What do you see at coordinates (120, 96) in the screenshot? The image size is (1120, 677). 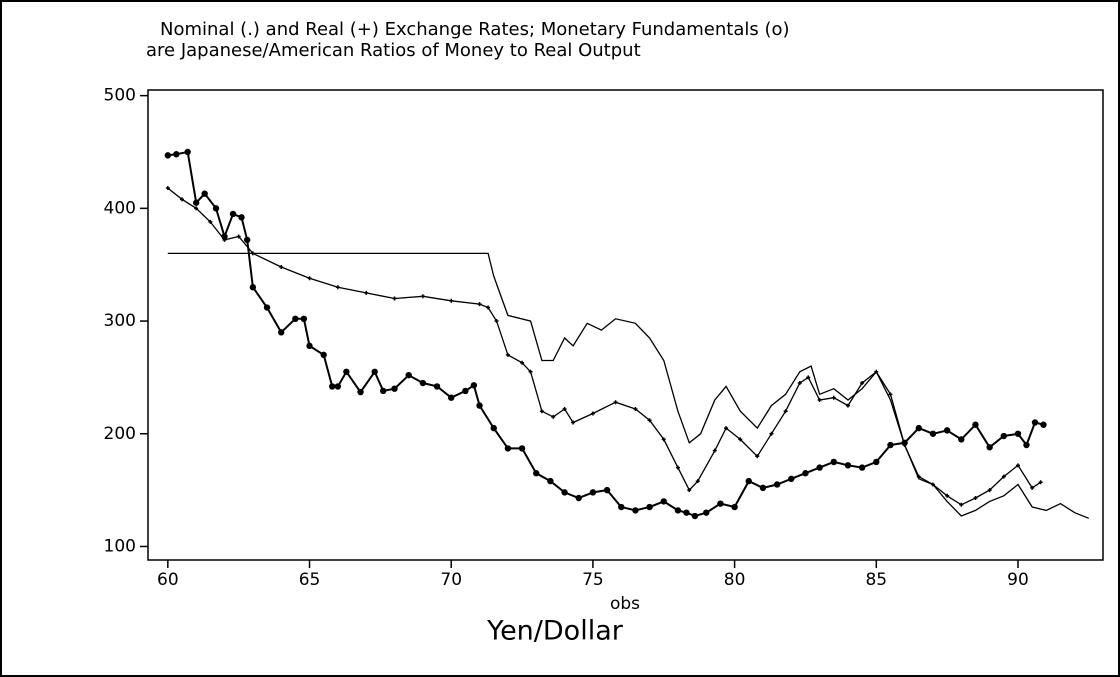 I see `y-tick-label: 500` at bounding box center [120, 96].